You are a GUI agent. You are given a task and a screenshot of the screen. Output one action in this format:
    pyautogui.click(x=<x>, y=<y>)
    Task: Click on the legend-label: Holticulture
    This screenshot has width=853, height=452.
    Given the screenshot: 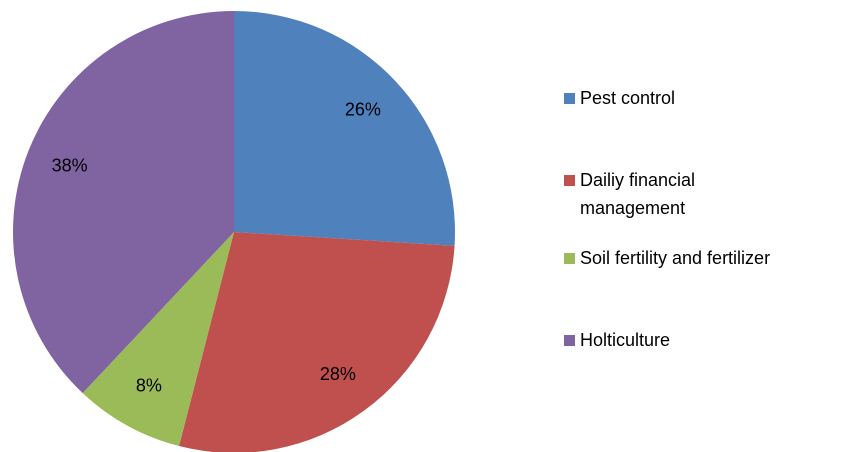 What is the action you would take?
    pyautogui.click(x=625, y=340)
    